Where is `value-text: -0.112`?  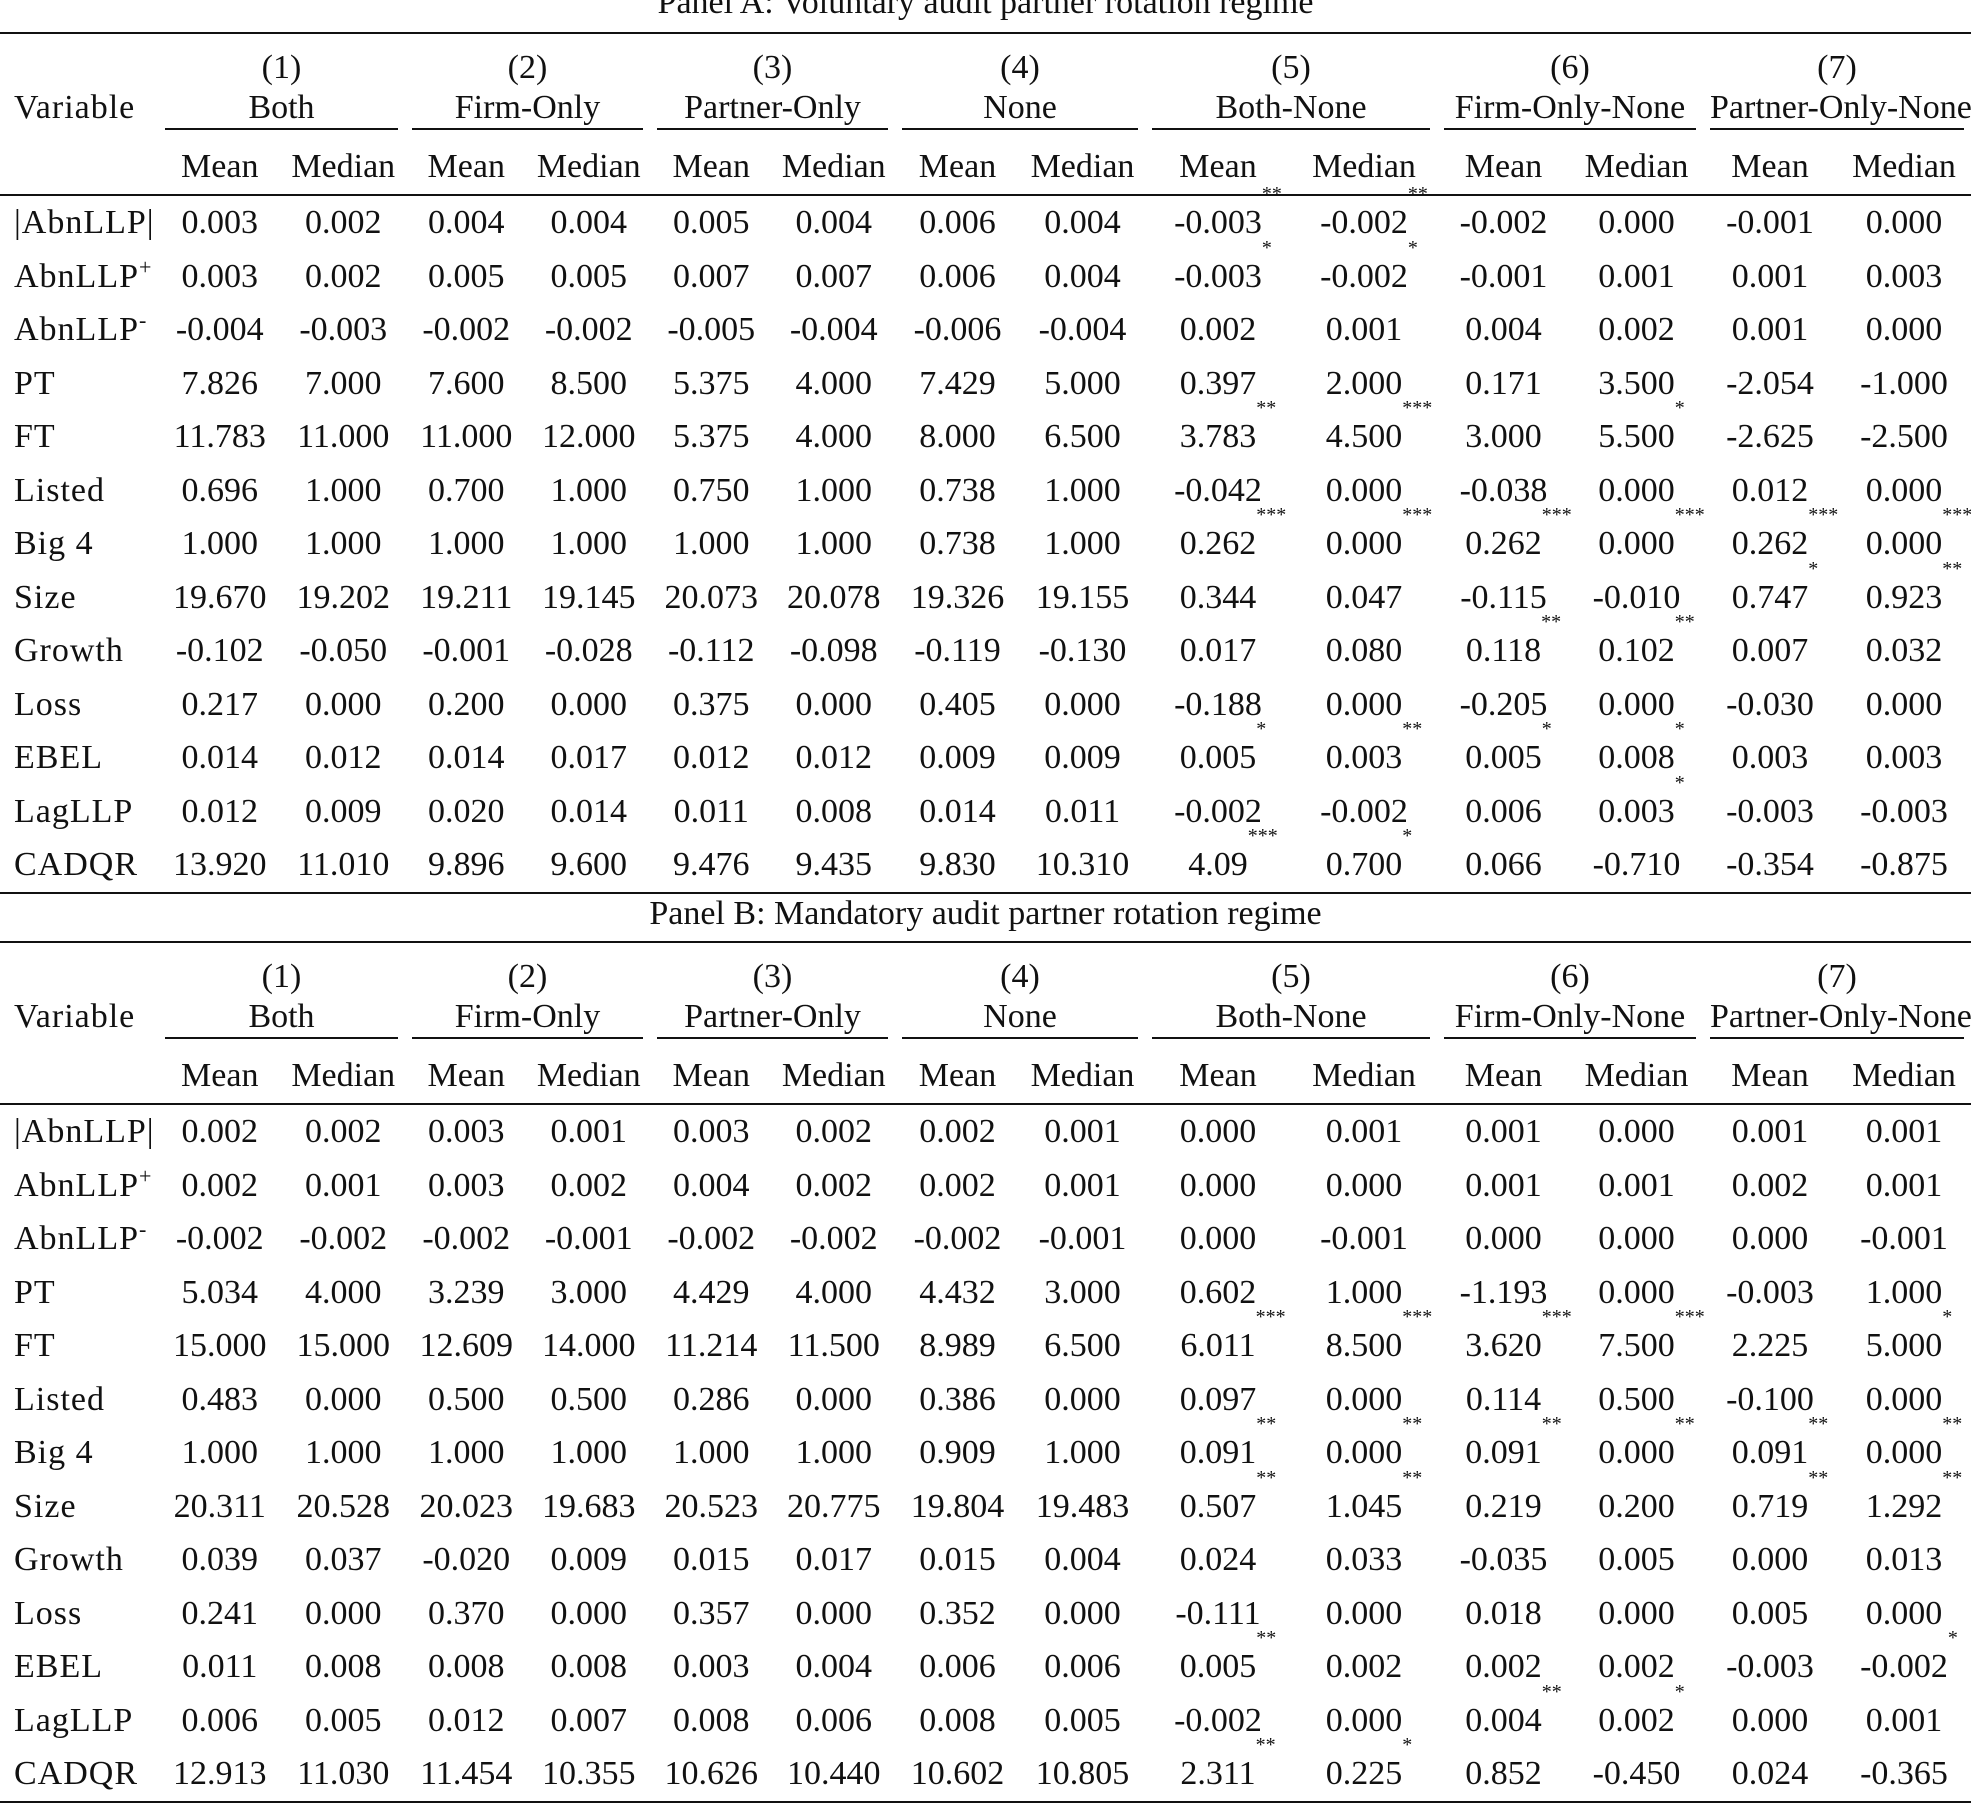 value-text: -0.112 is located at coordinates (711, 650).